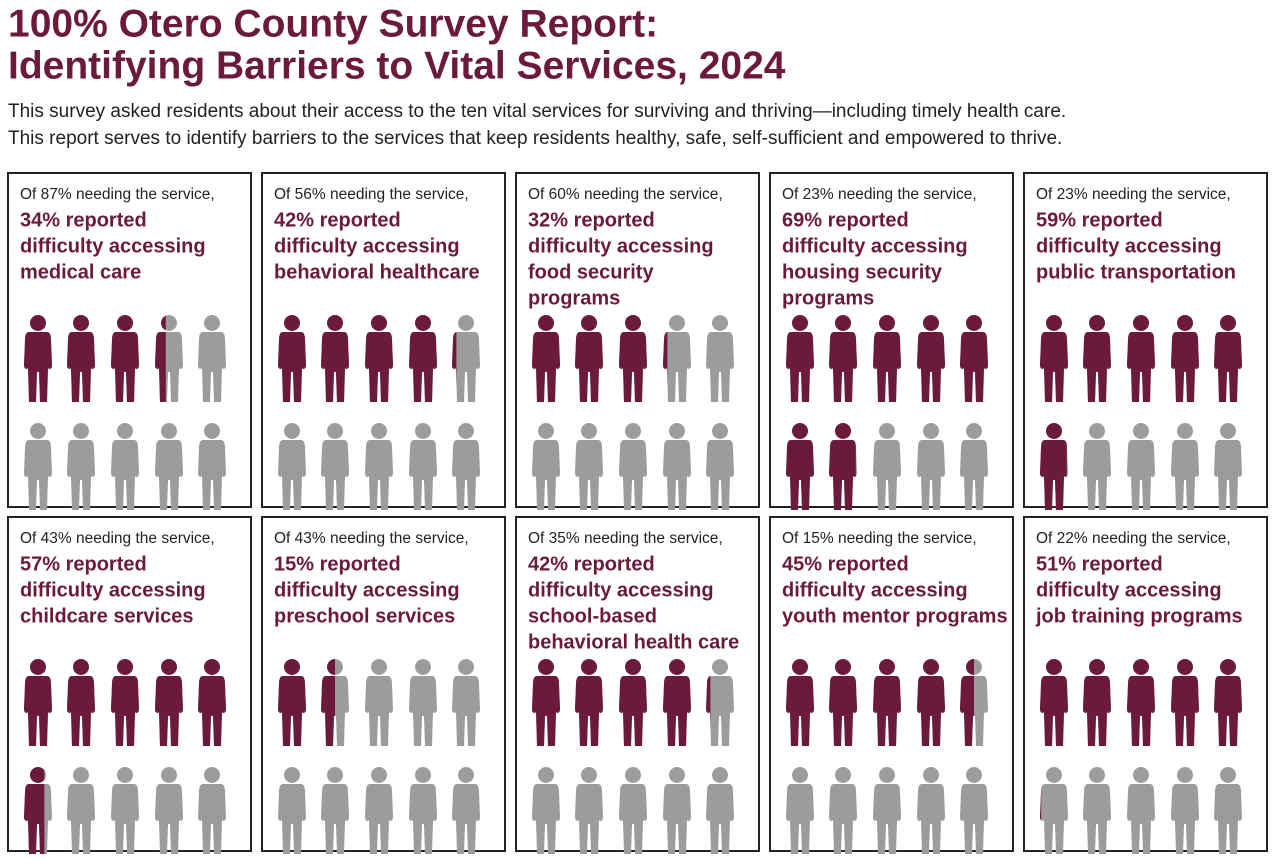  I want to click on service-label: behavioral healthcare, so click(377, 272).